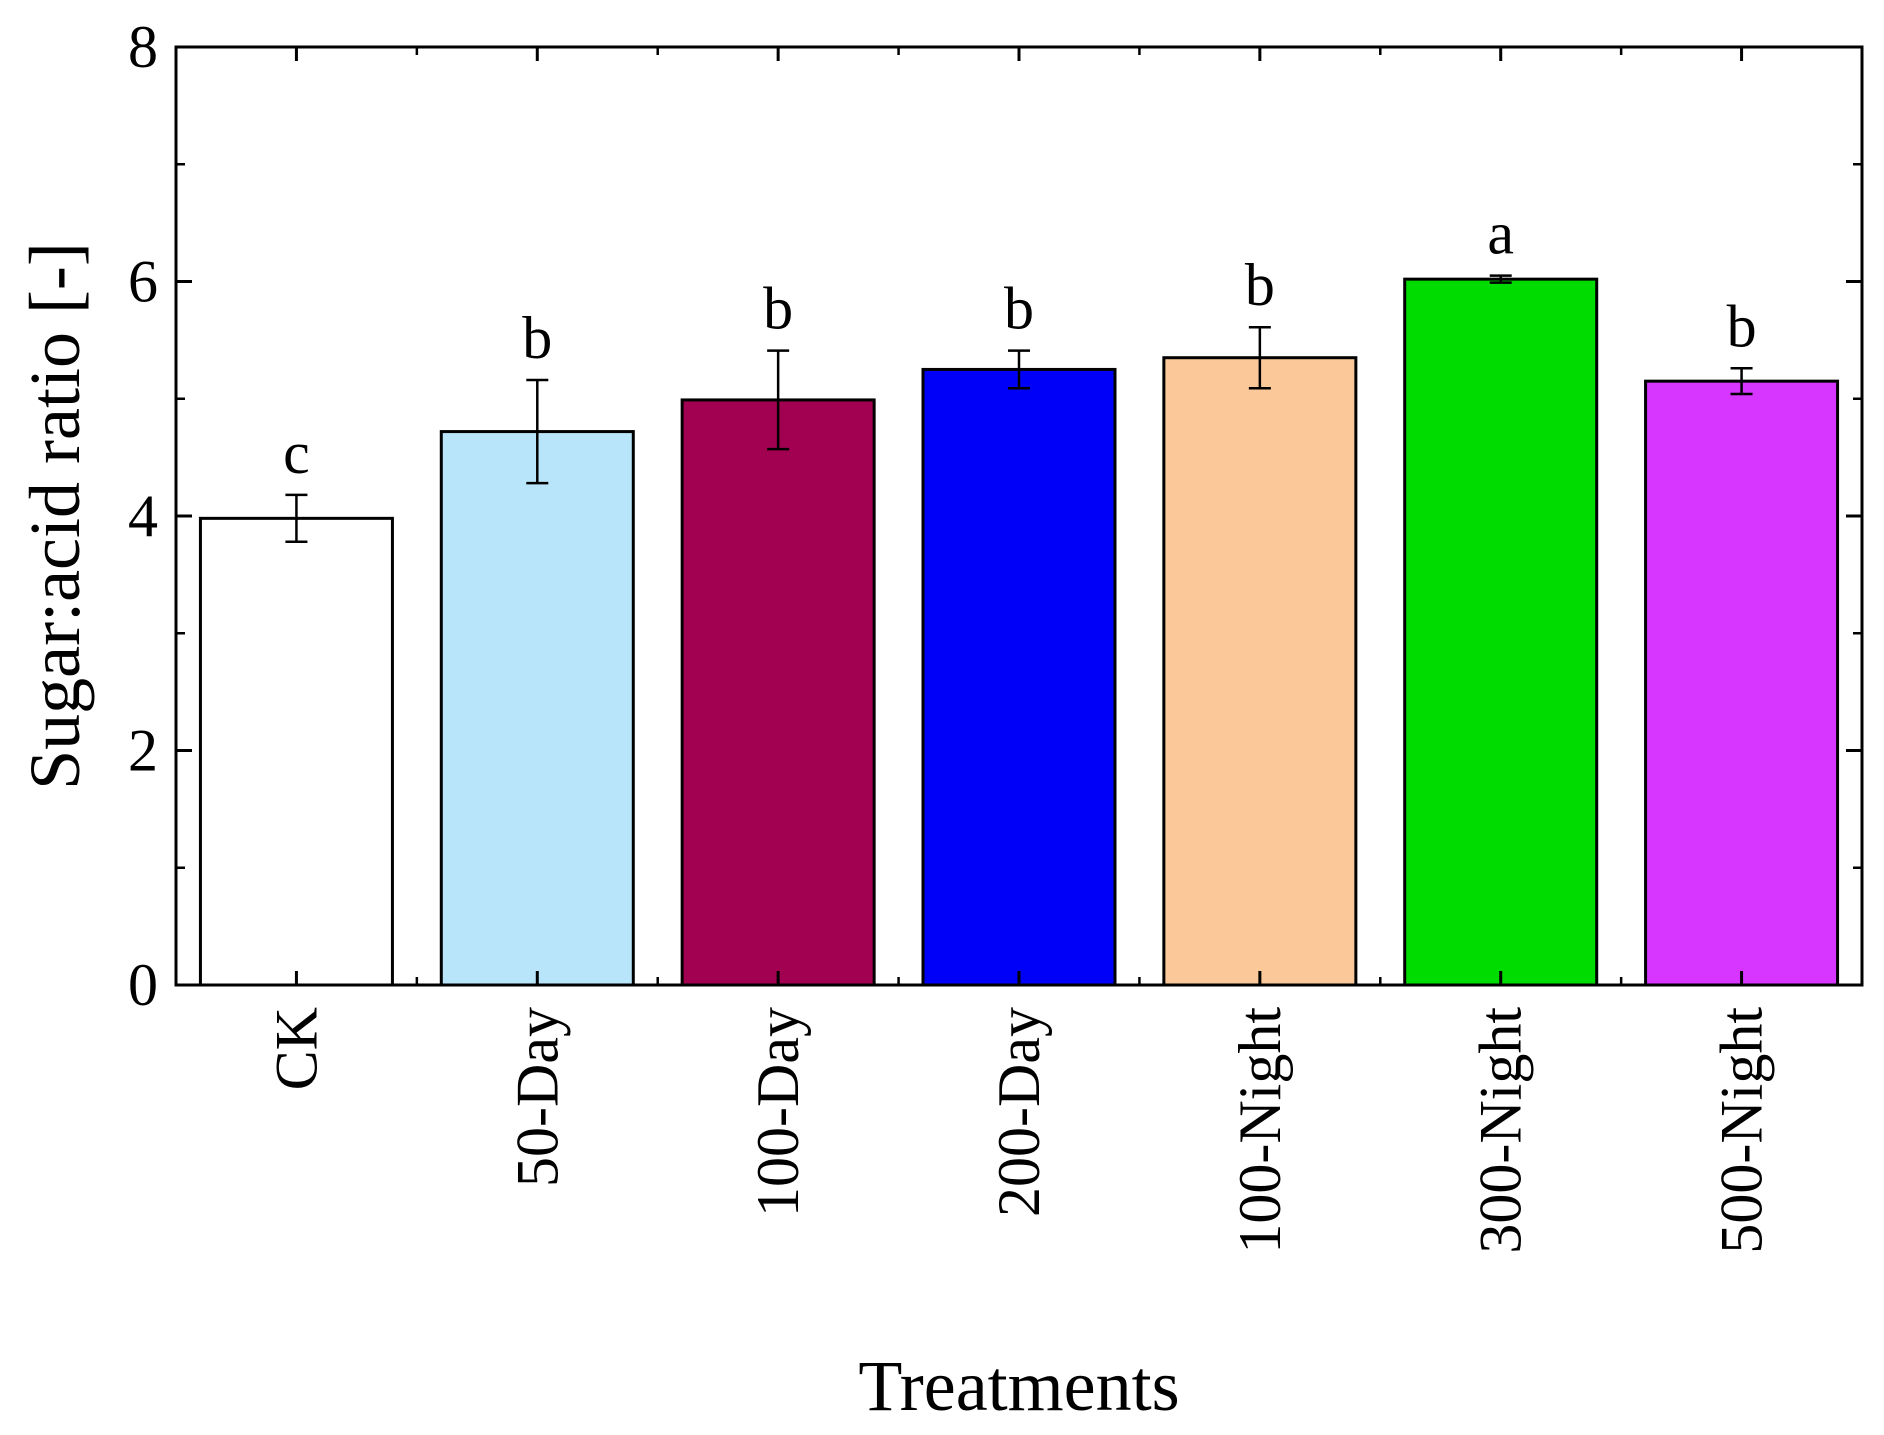 The width and height of the screenshot is (1884, 1435). Describe the element at coordinates (143, 282) in the screenshot. I see `y-tick-label: 6` at that location.